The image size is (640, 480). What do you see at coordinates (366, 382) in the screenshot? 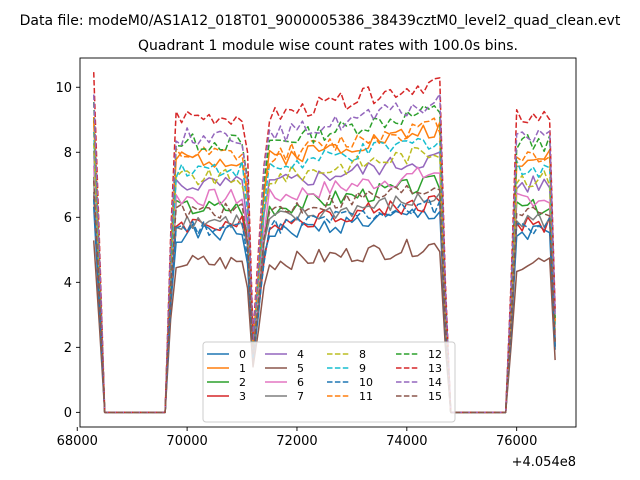
I see `legend-label-10: 10` at bounding box center [366, 382].